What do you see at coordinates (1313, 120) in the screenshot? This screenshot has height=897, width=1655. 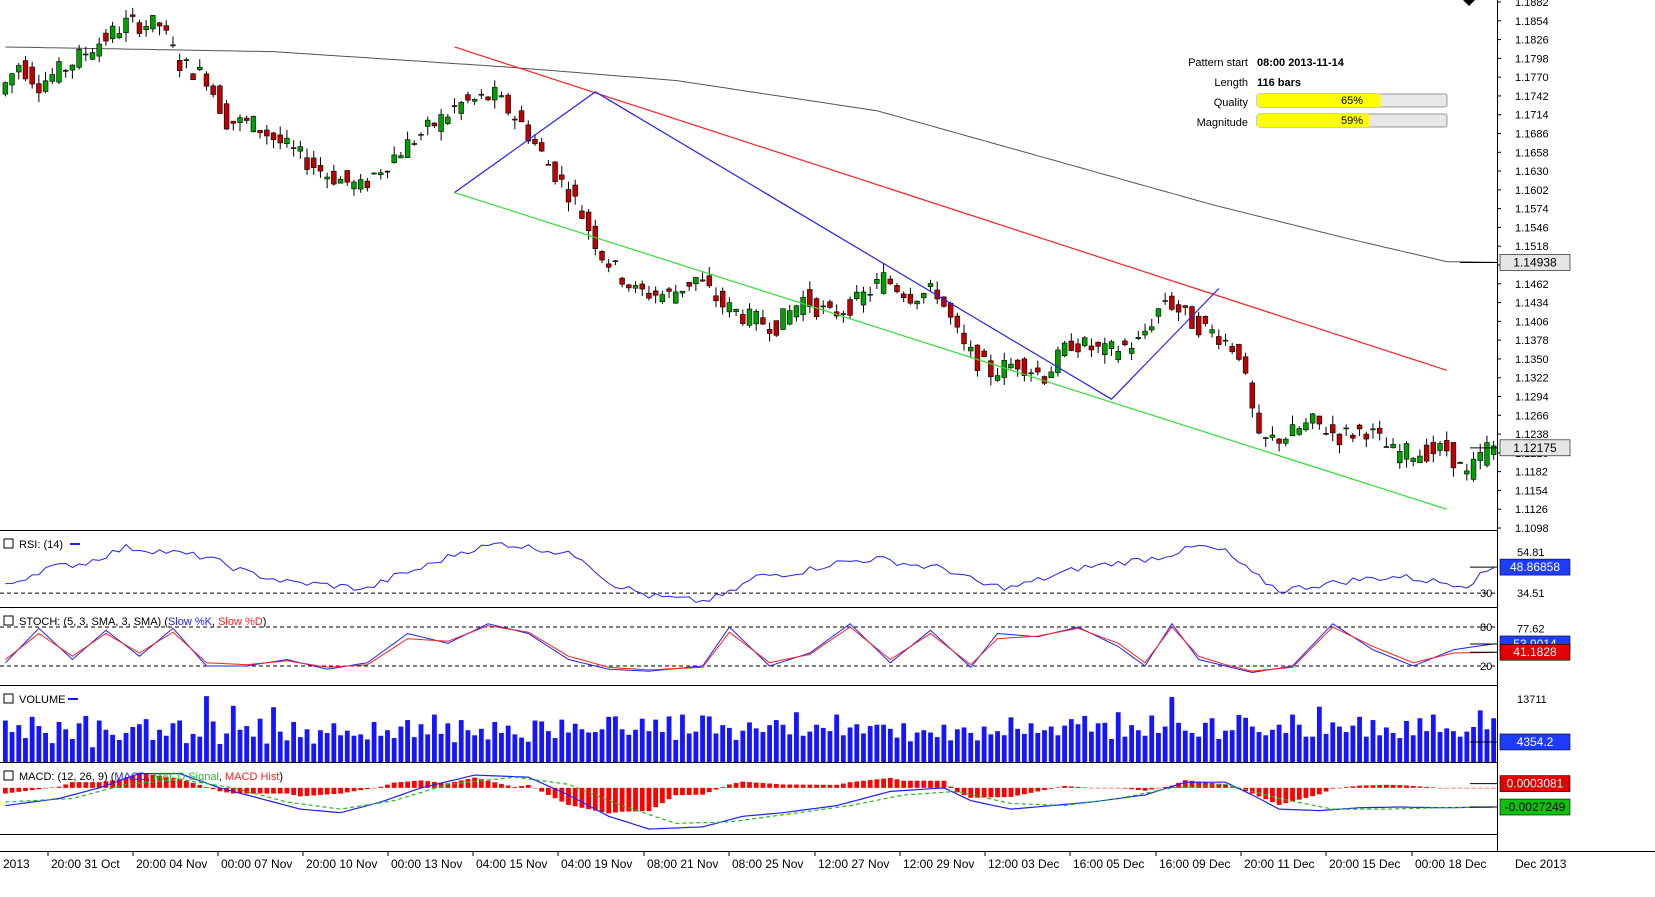 I see `magnitude-bar-fill` at bounding box center [1313, 120].